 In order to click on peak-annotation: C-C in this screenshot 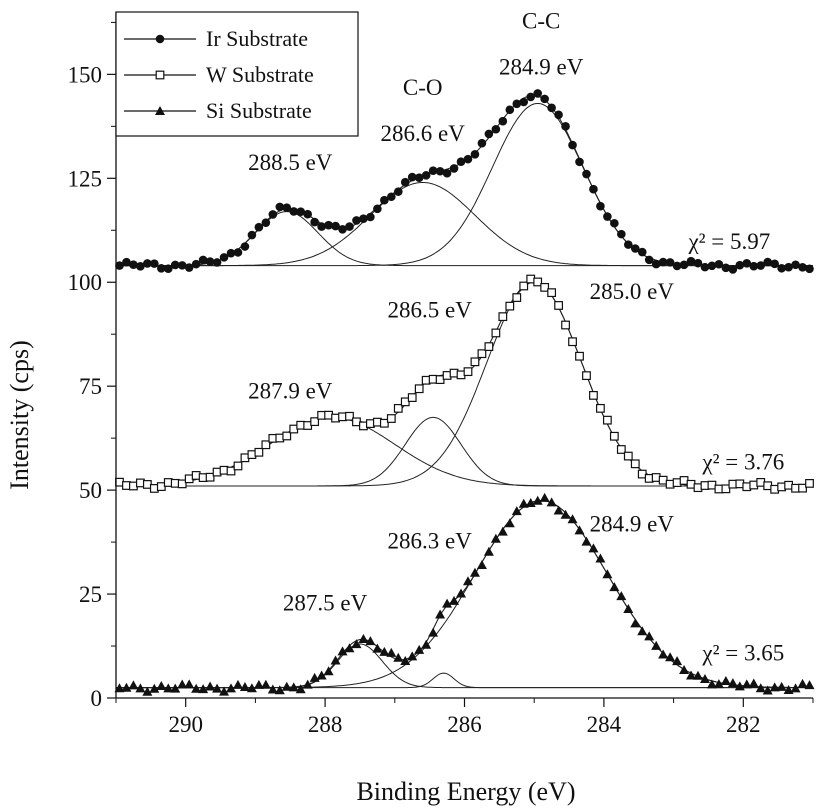, I will do `click(541, 21)`.